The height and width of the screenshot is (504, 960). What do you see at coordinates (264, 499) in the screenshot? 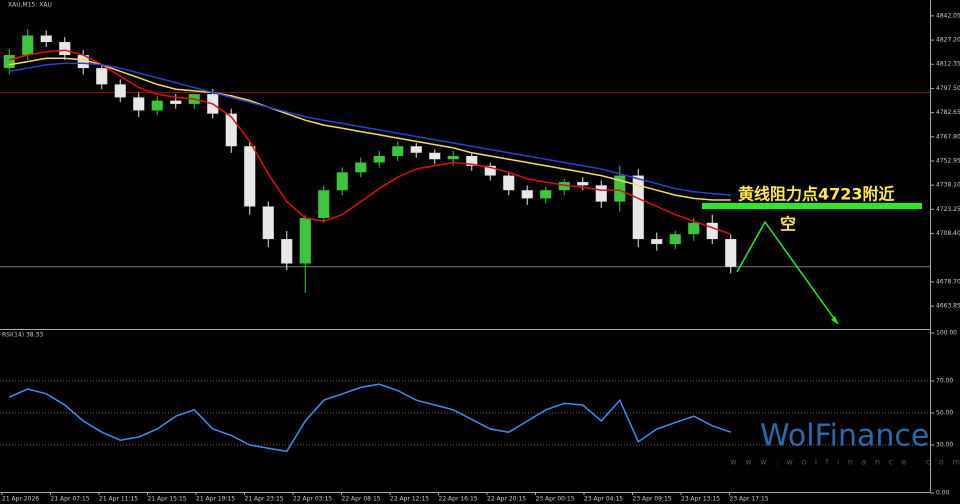
I see `x-tick-label: 21 Apr 23:15` at bounding box center [264, 499].